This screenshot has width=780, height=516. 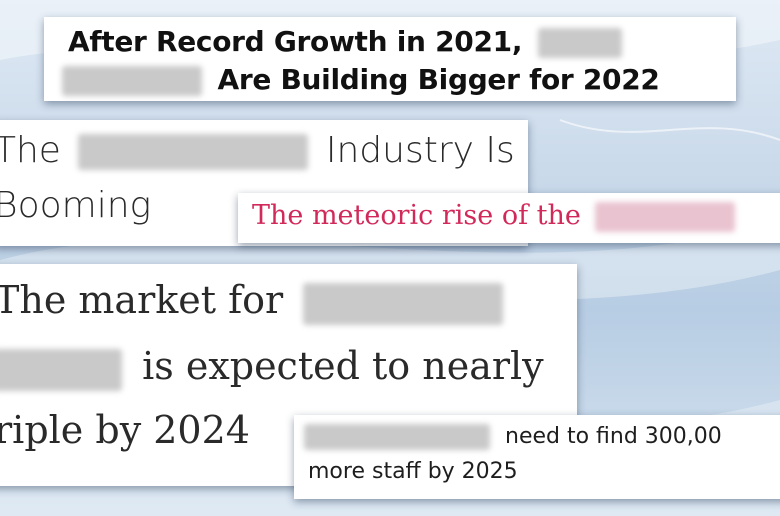 I want to click on headline-card-meteoric-rise: The meteoric rise of the, so click(x=509, y=218).